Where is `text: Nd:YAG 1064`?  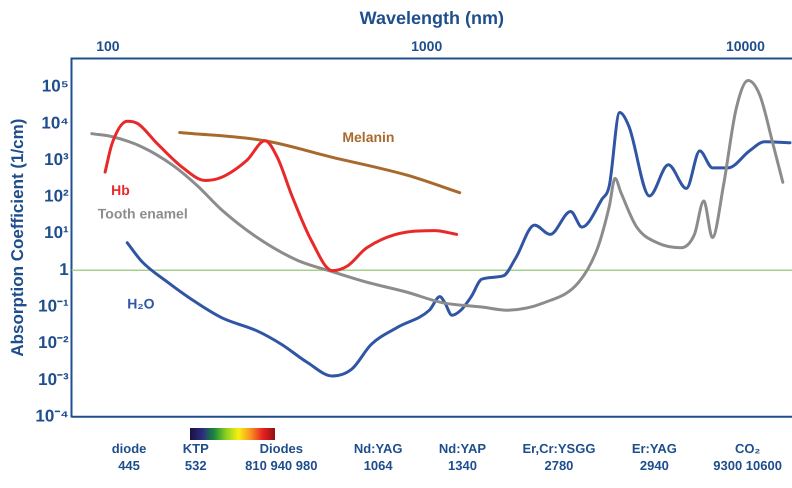
text: Nd:YAG 1064 is located at coordinates (378, 457).